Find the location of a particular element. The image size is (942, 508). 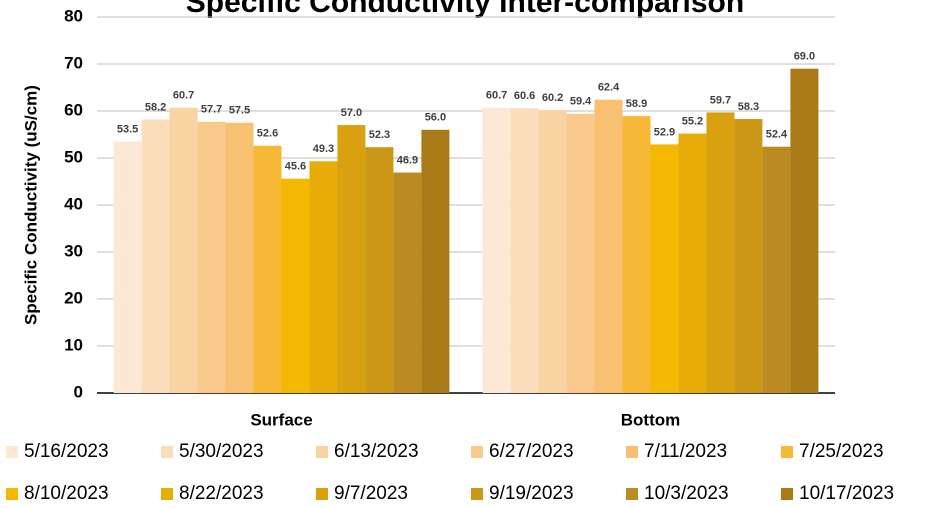

y-tick-label: 80 is located at coordinates (73, 15).